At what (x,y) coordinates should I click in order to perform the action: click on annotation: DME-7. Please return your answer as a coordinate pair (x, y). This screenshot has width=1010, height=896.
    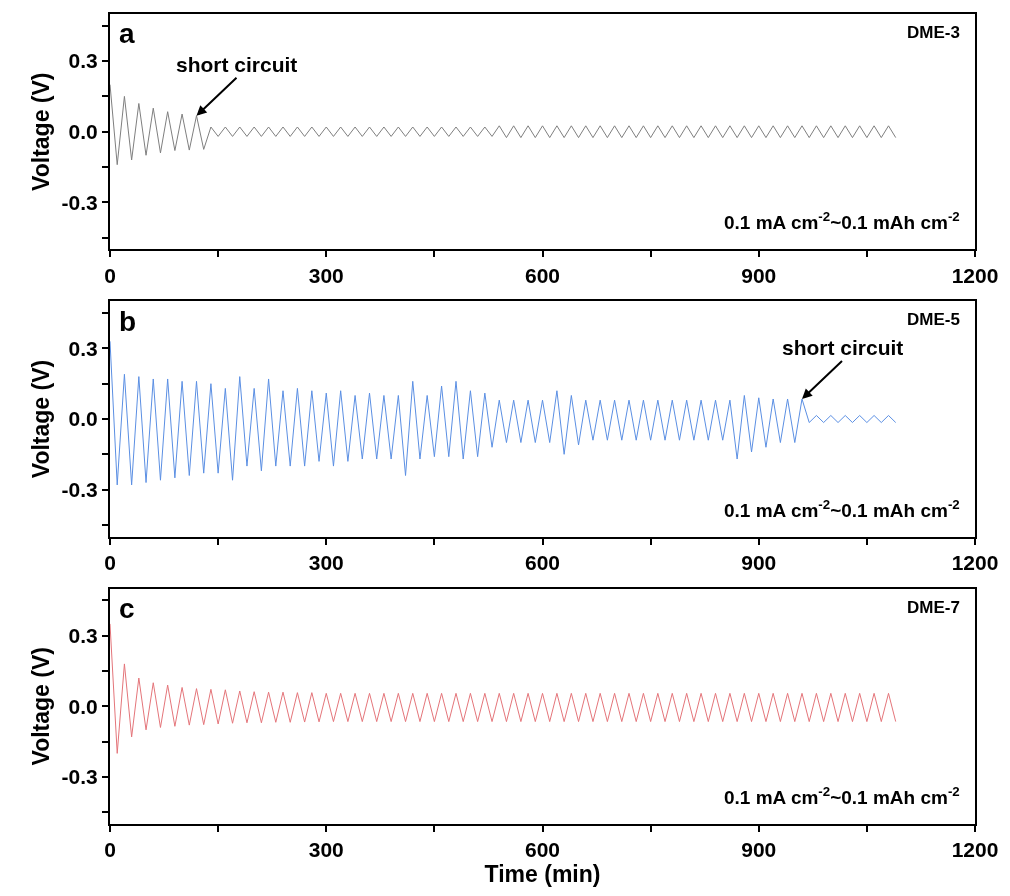
    Looking at the image, I should click on (933, 607).